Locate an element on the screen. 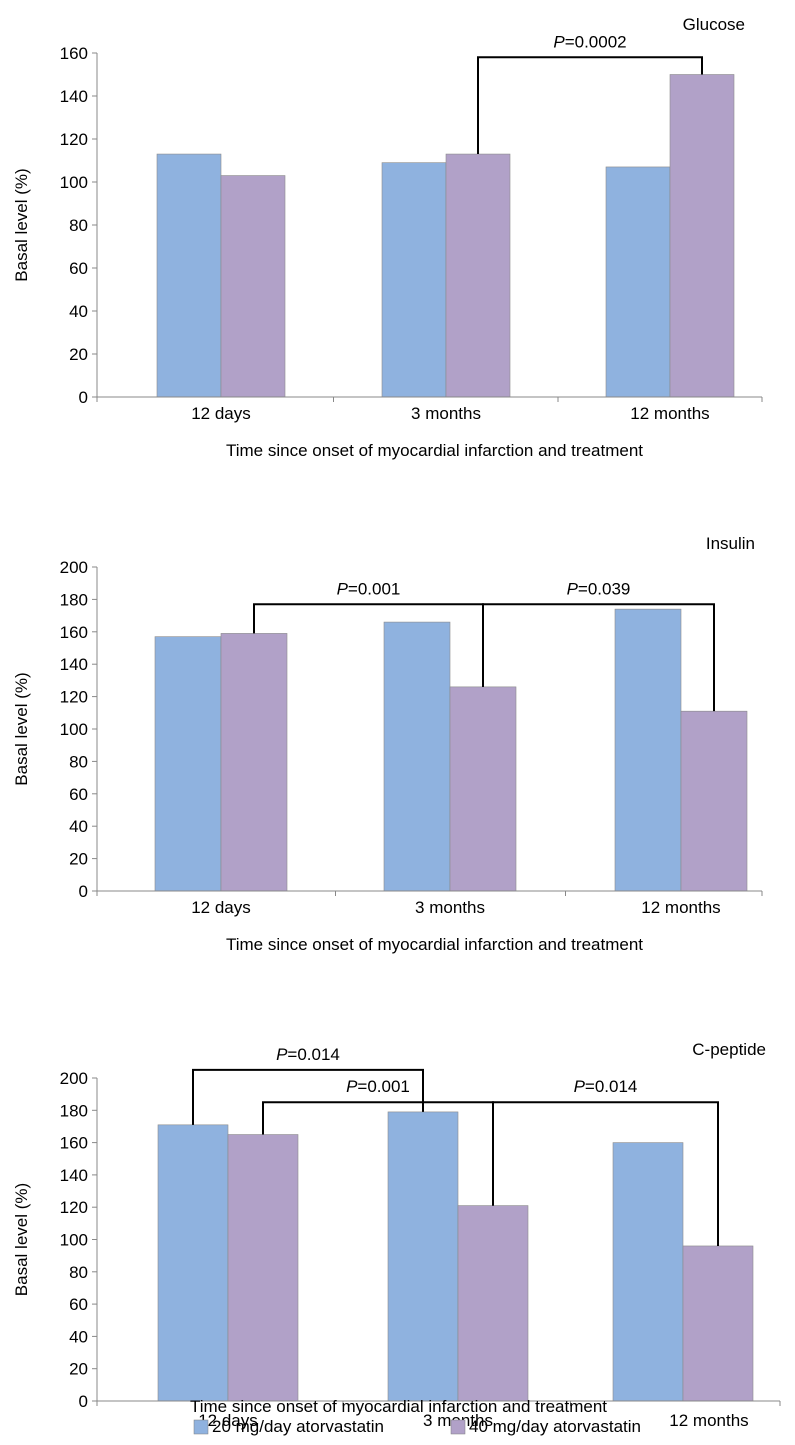  panel-title: Insulin is located at coordinates (730, 543).